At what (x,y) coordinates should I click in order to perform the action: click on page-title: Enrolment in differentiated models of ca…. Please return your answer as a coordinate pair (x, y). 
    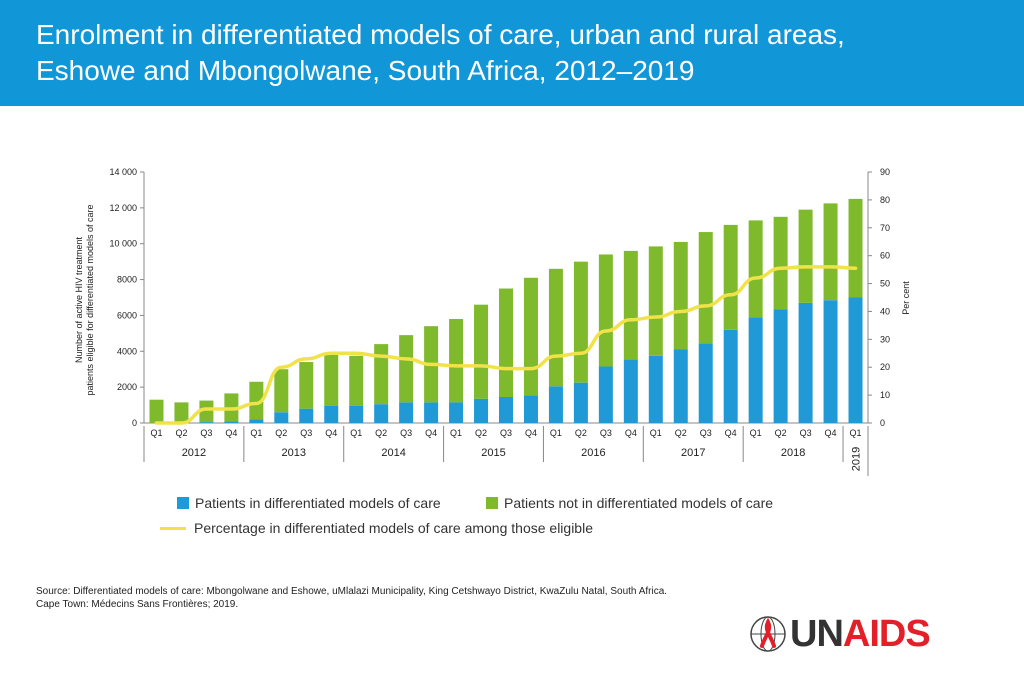
    Looking at the image, I should click on (440, 53).